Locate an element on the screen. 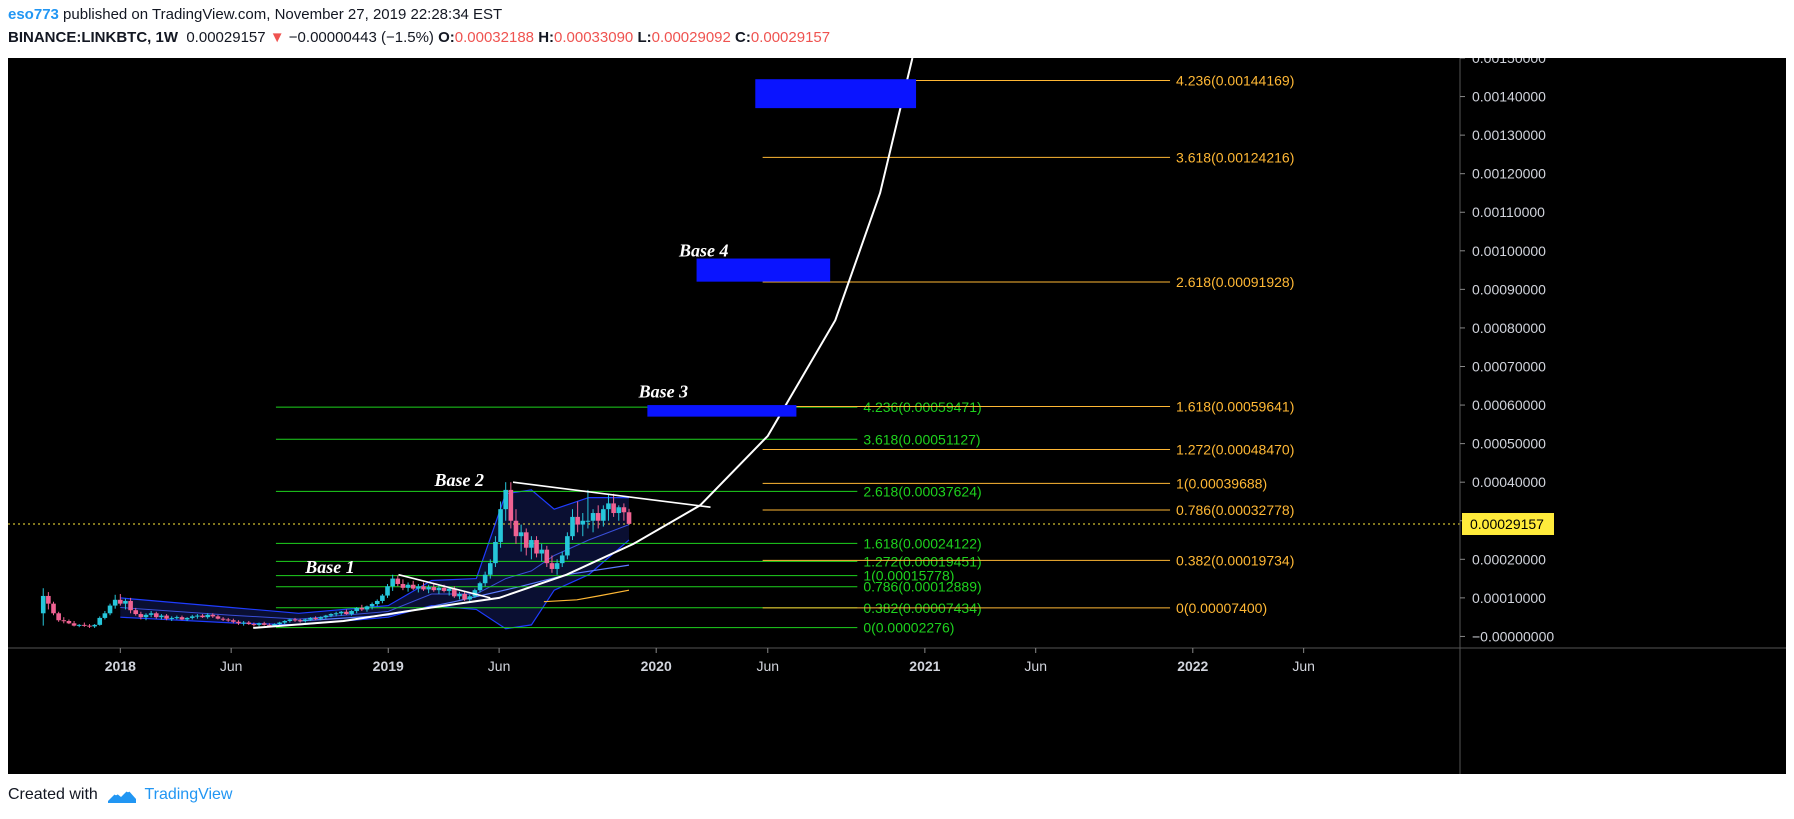  band-upper-line is located at coordinates (374, 551).